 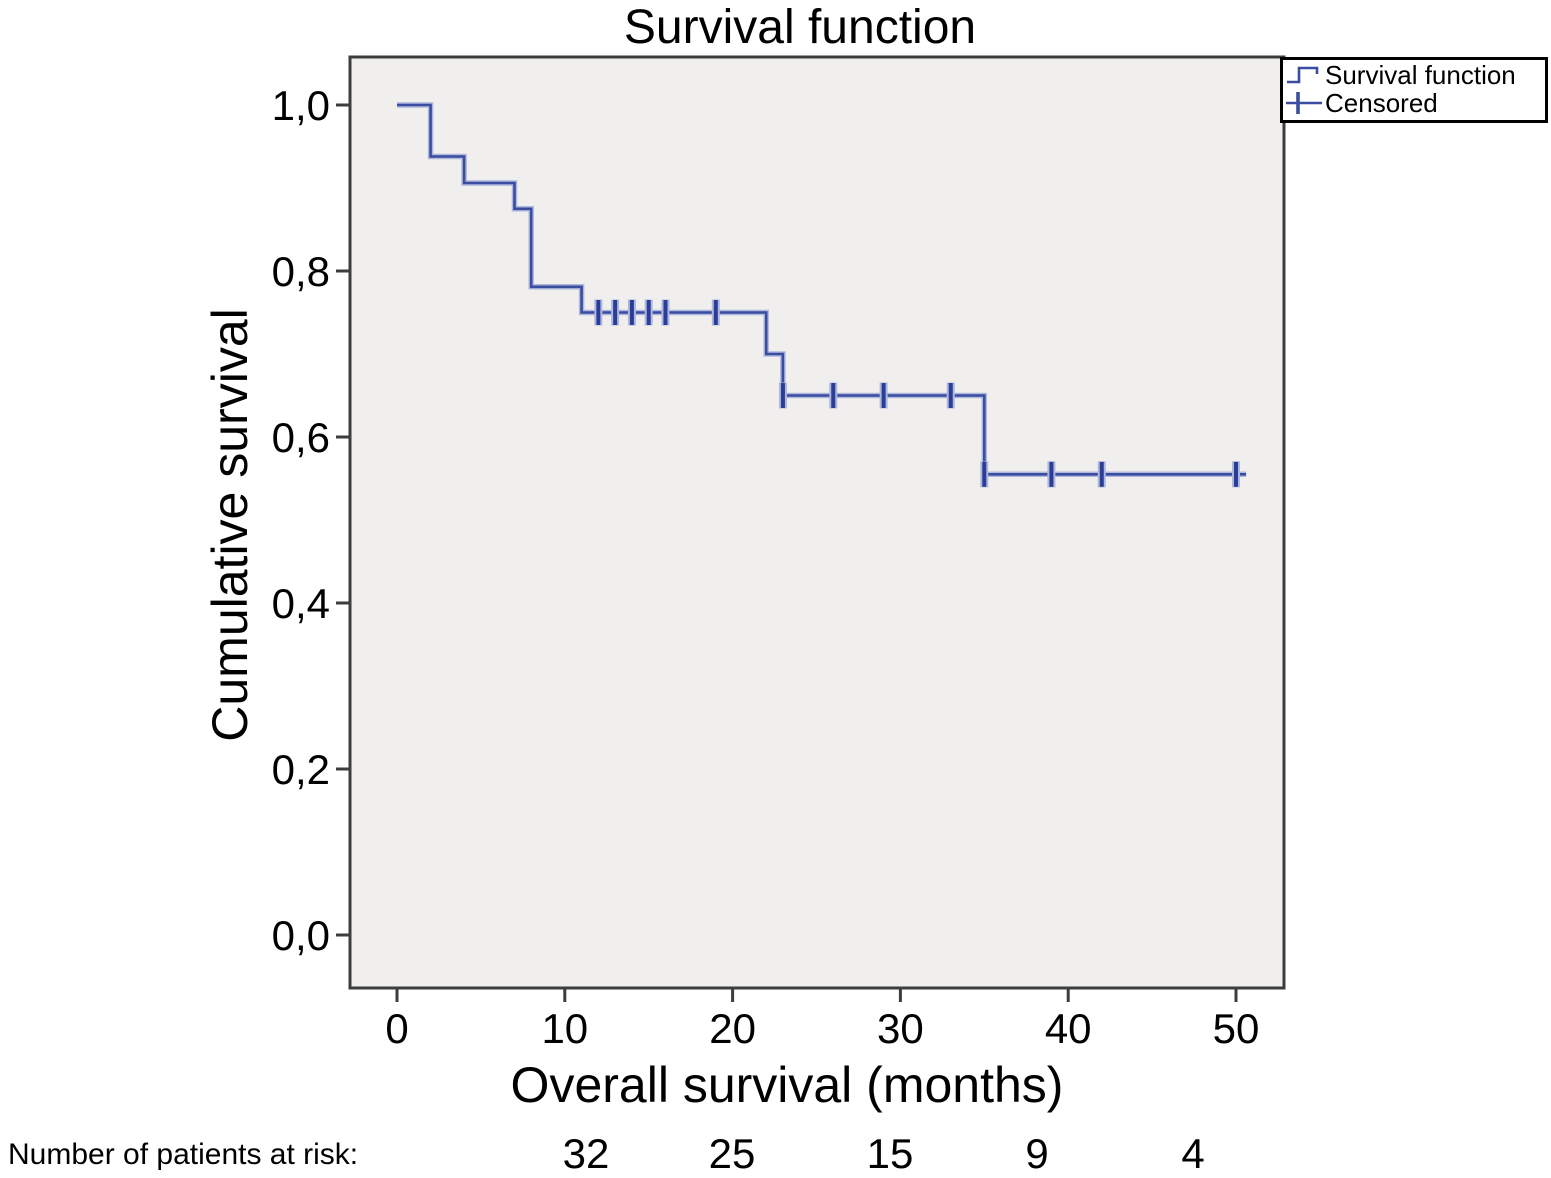 What do you see at coordinates (1381, 103) in the screenshot?
I see `legend-label-censored: Censored` at bounding box center [1381, 103].